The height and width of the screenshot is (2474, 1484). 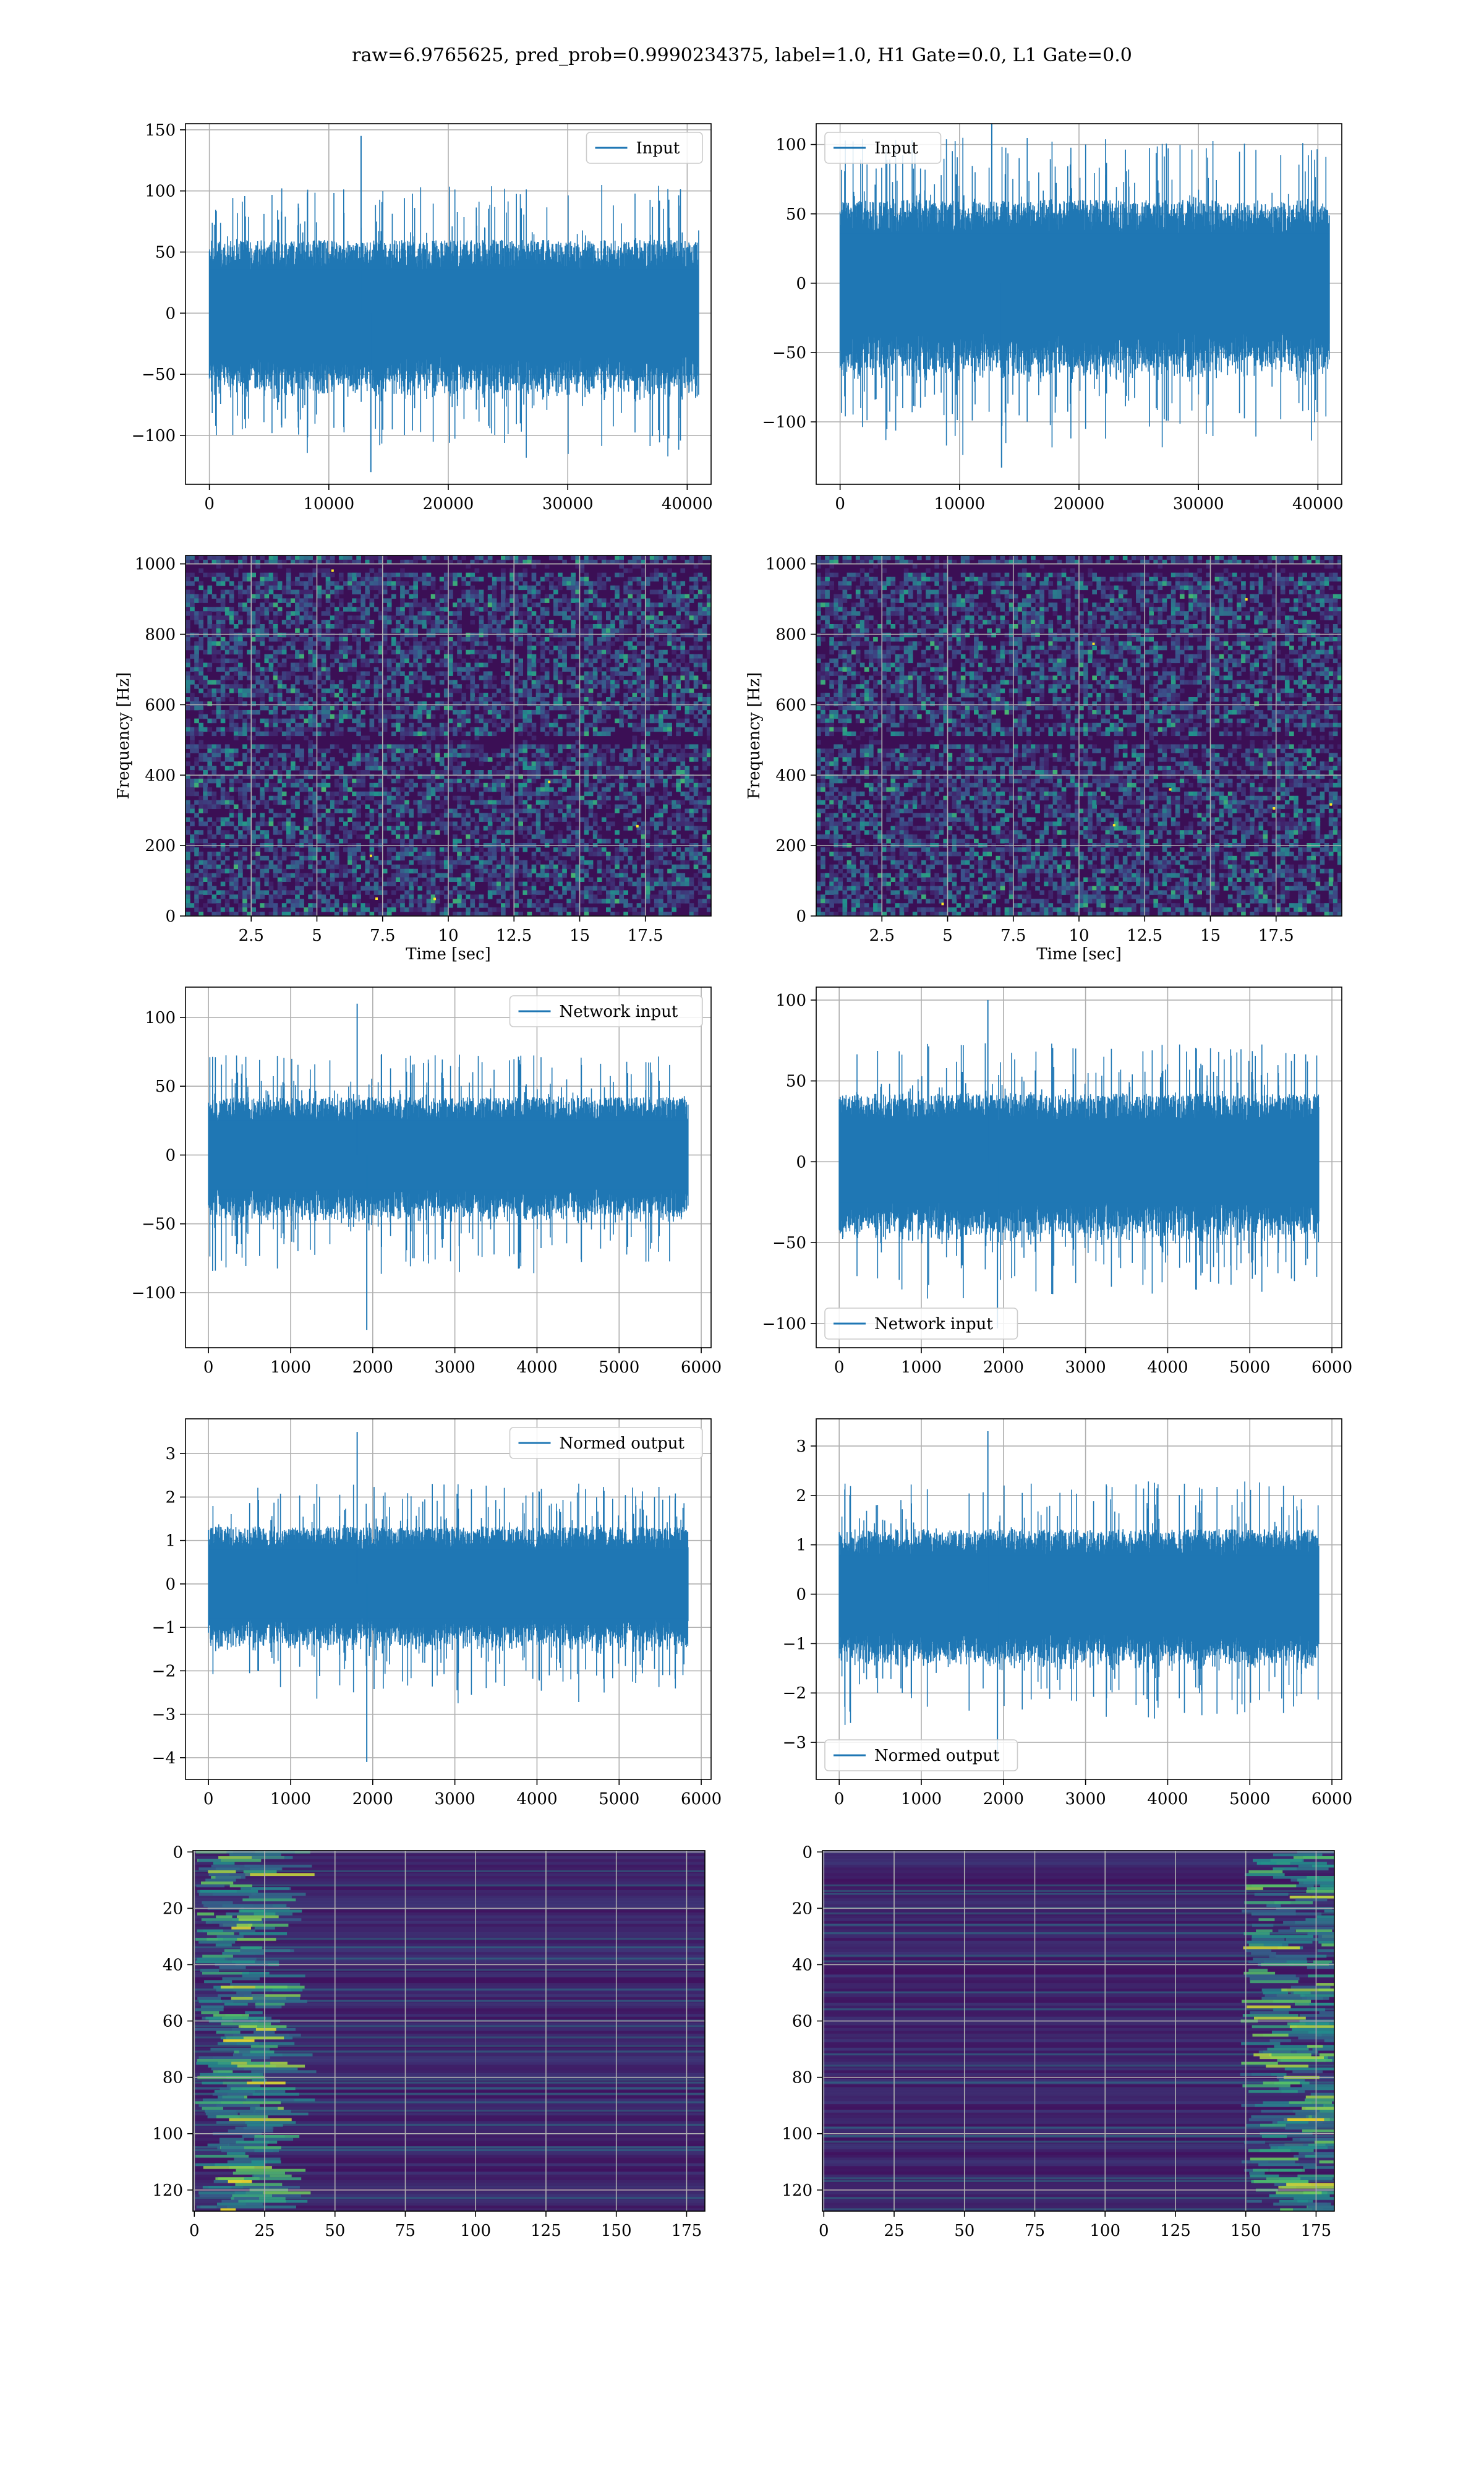 I want to click on plot-area-r4c1, so click(x=448, y=1599).